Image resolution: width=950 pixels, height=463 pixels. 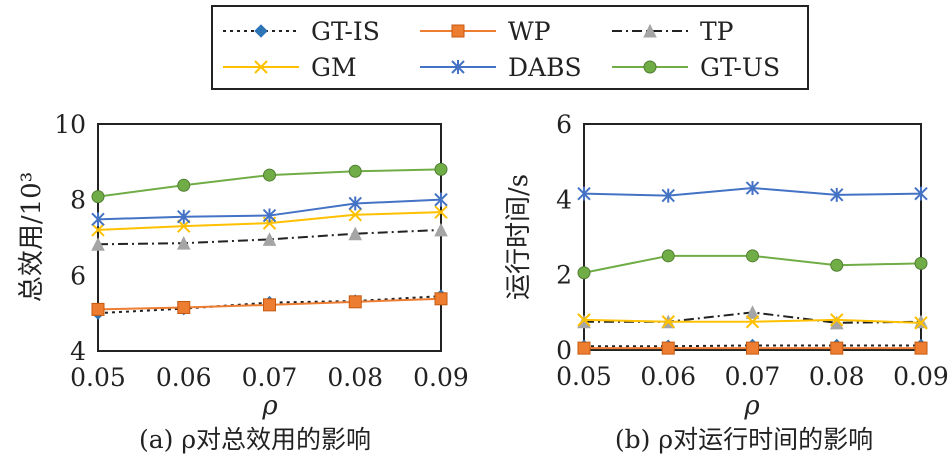 What do you see at coordinates (355, 377) in the screenshot?
I see `x-tick-label-a: 0.08` at bounding box center [355, 377].